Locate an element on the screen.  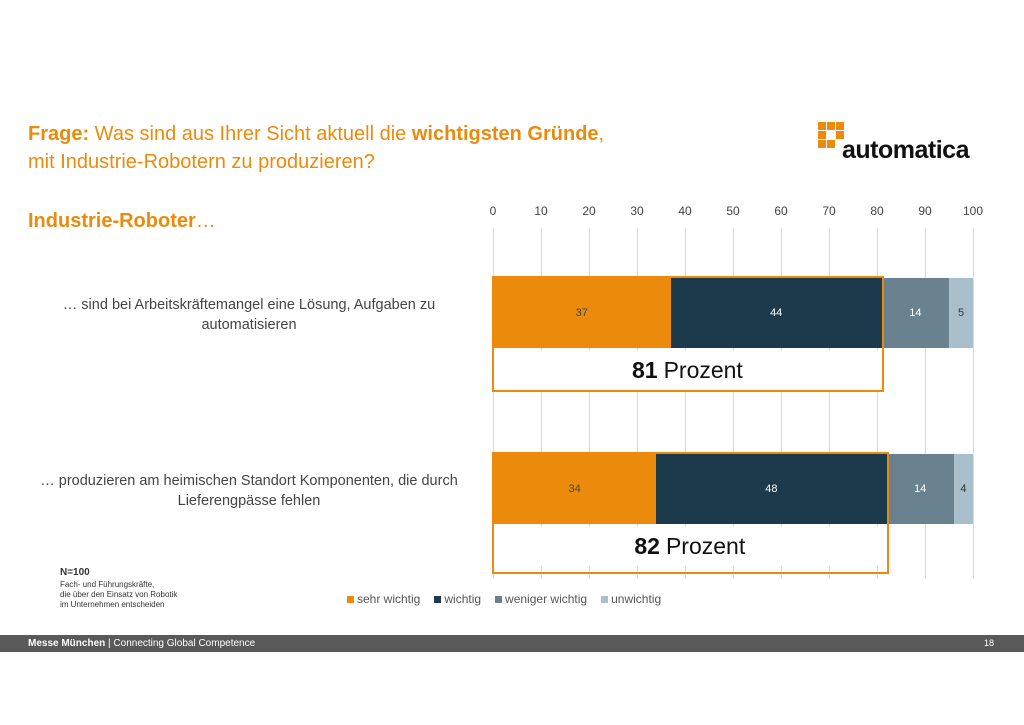
total-label: 82 Prozent is located at coordinates (690, 546).